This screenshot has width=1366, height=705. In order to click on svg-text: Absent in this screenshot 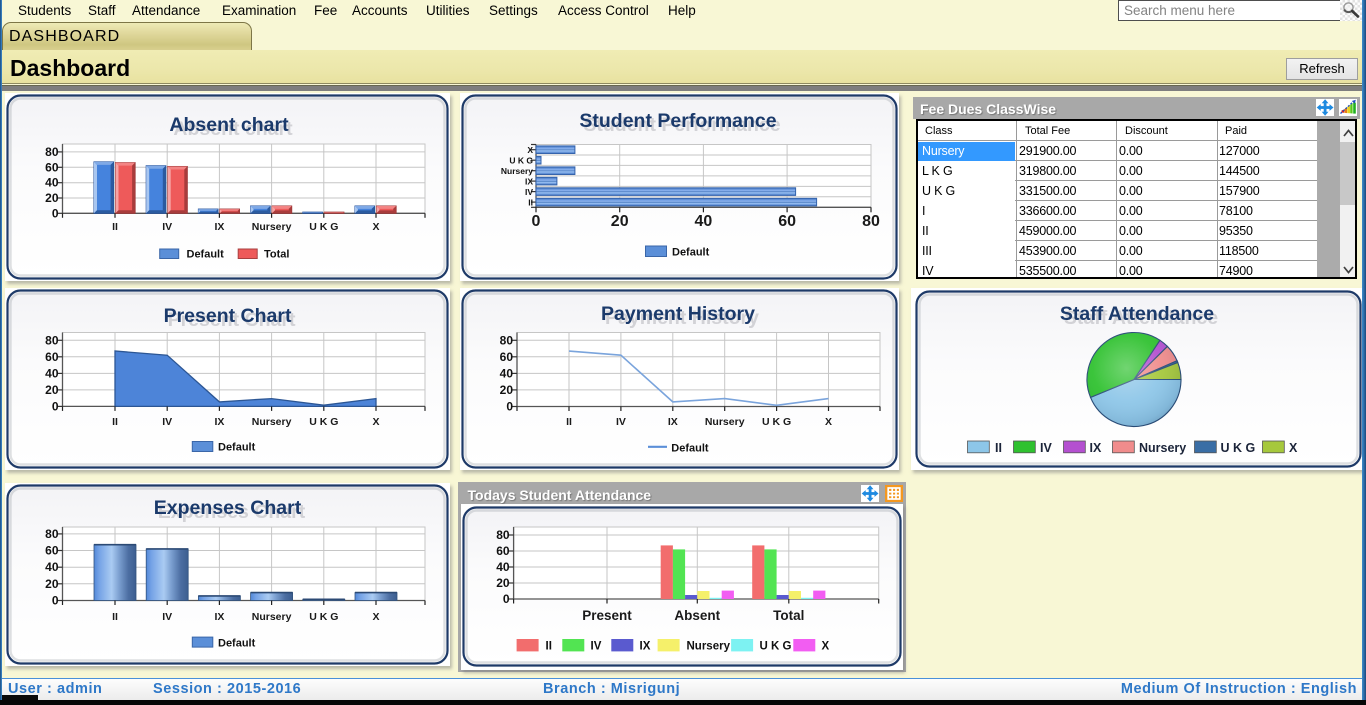, I will do `click(697, 615)`.